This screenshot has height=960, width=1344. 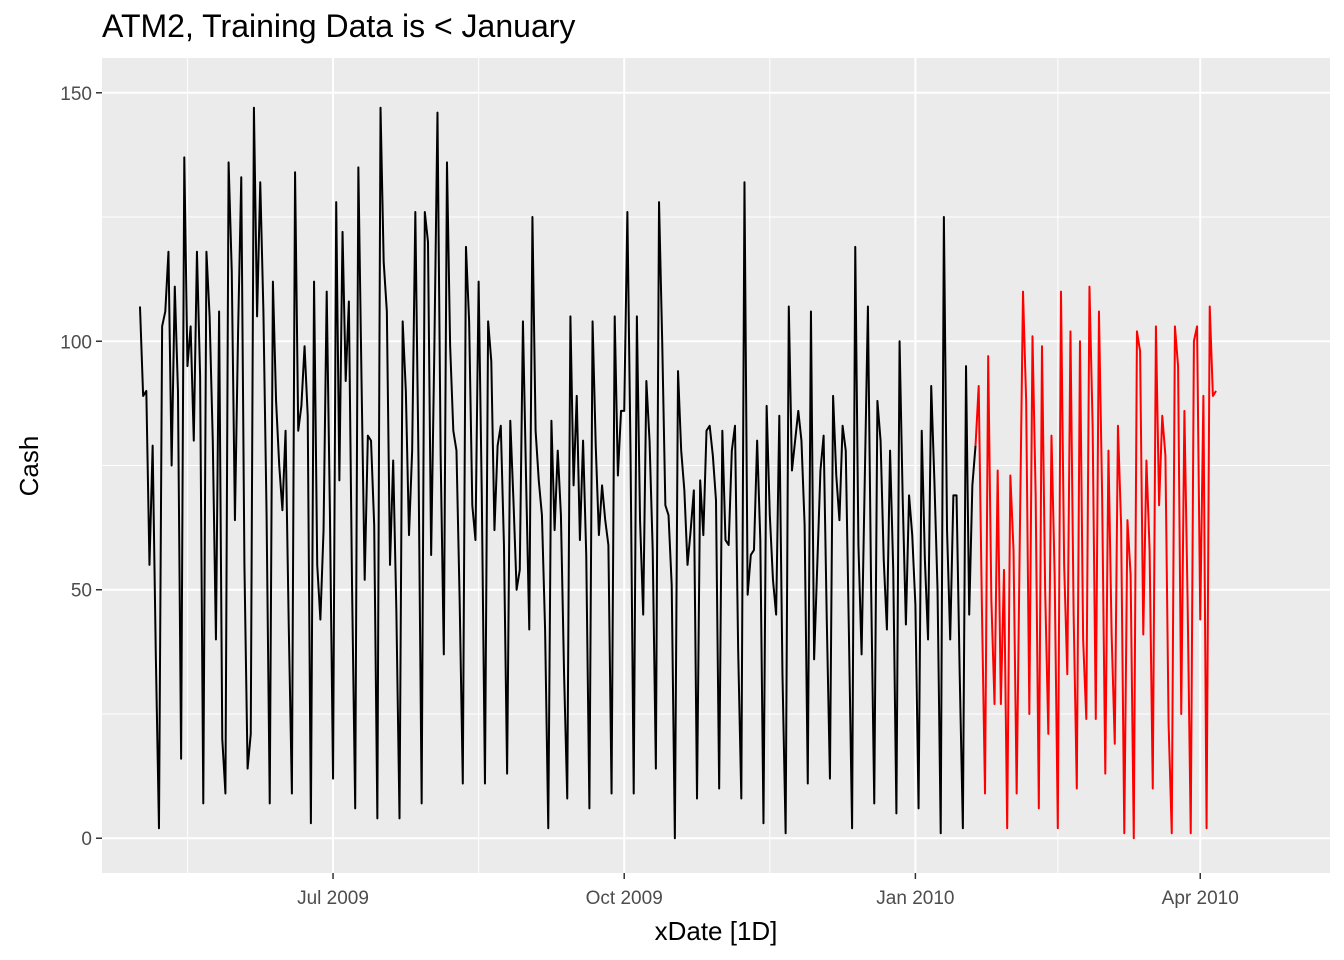 What do you see at coordinates (716, 931) in the screenshot?
I see `x-axis-title: xDate [1D]` at bounding box center [716, 931].